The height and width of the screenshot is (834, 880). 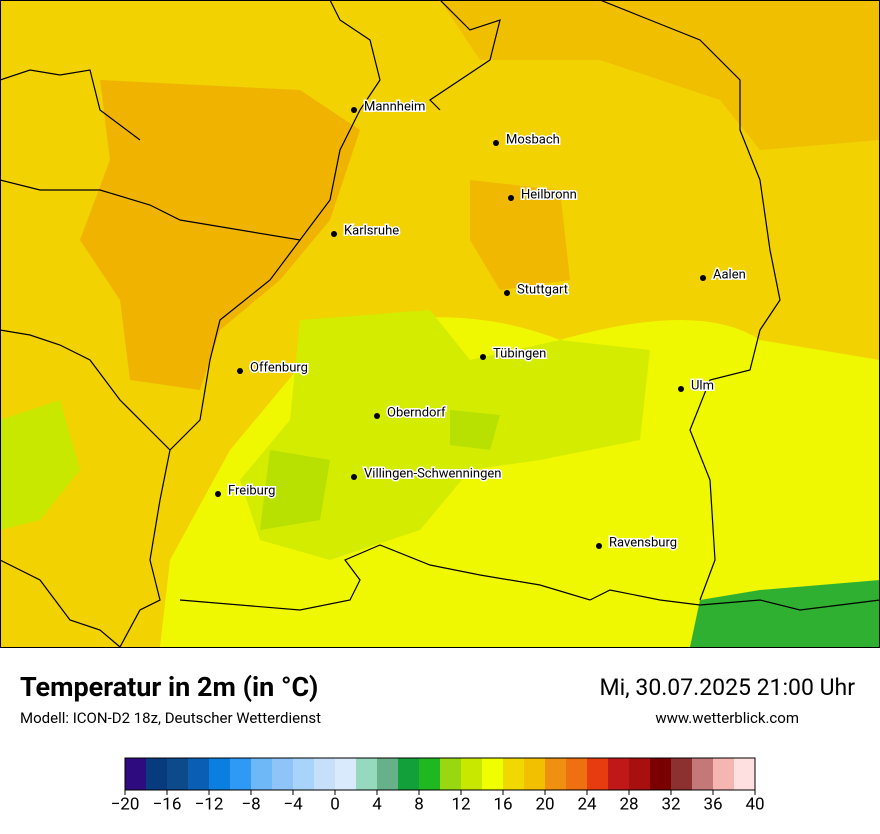 What do you see at coordinates (460, 804) in the screenshot?
I see `colorbar-tick-label: 12` at bounding box center [460, 804].